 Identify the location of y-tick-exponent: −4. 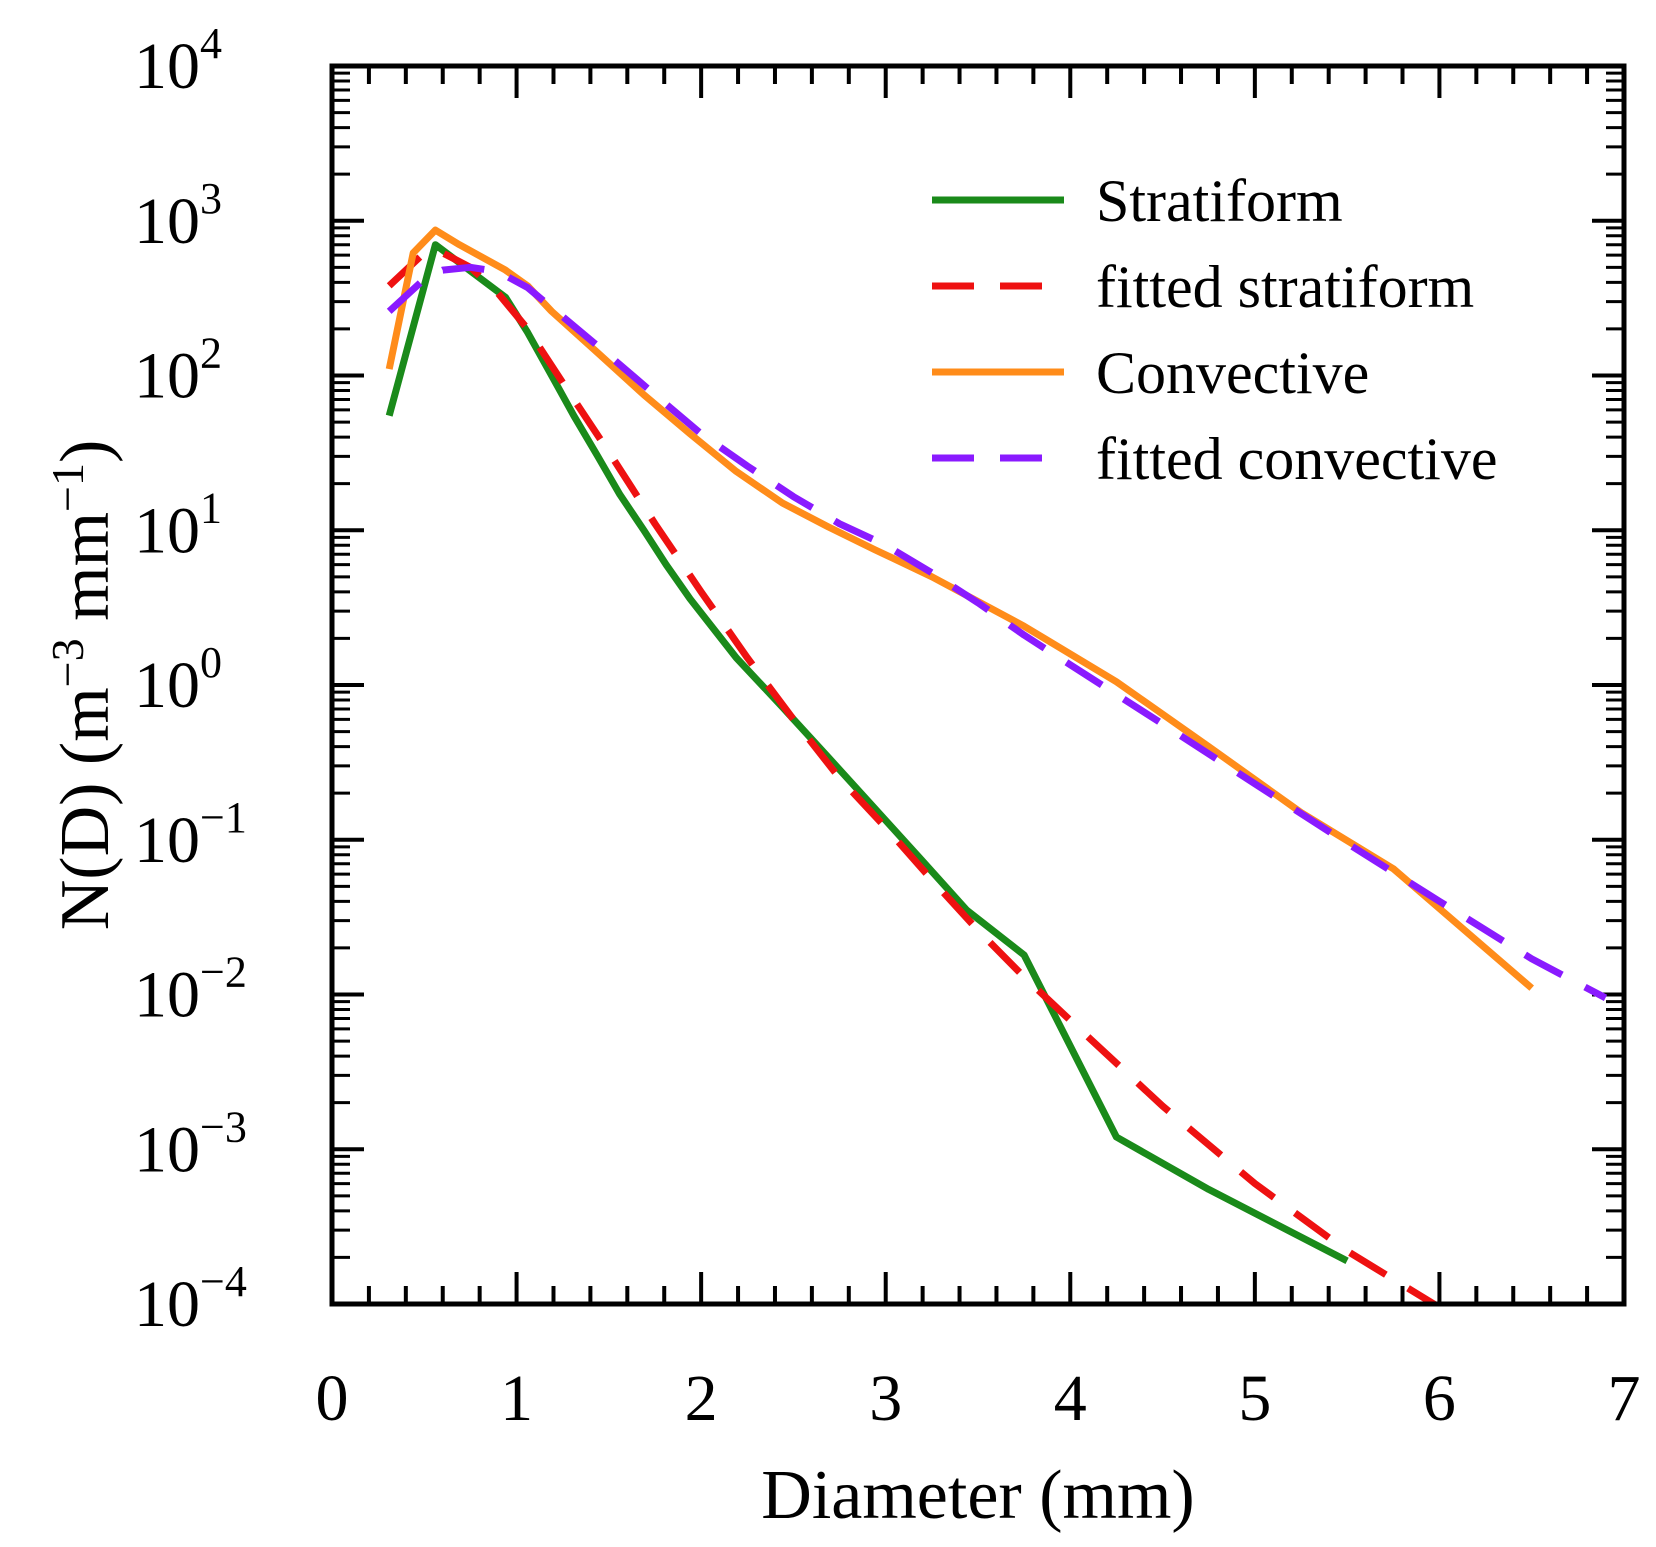
(223, 1281).